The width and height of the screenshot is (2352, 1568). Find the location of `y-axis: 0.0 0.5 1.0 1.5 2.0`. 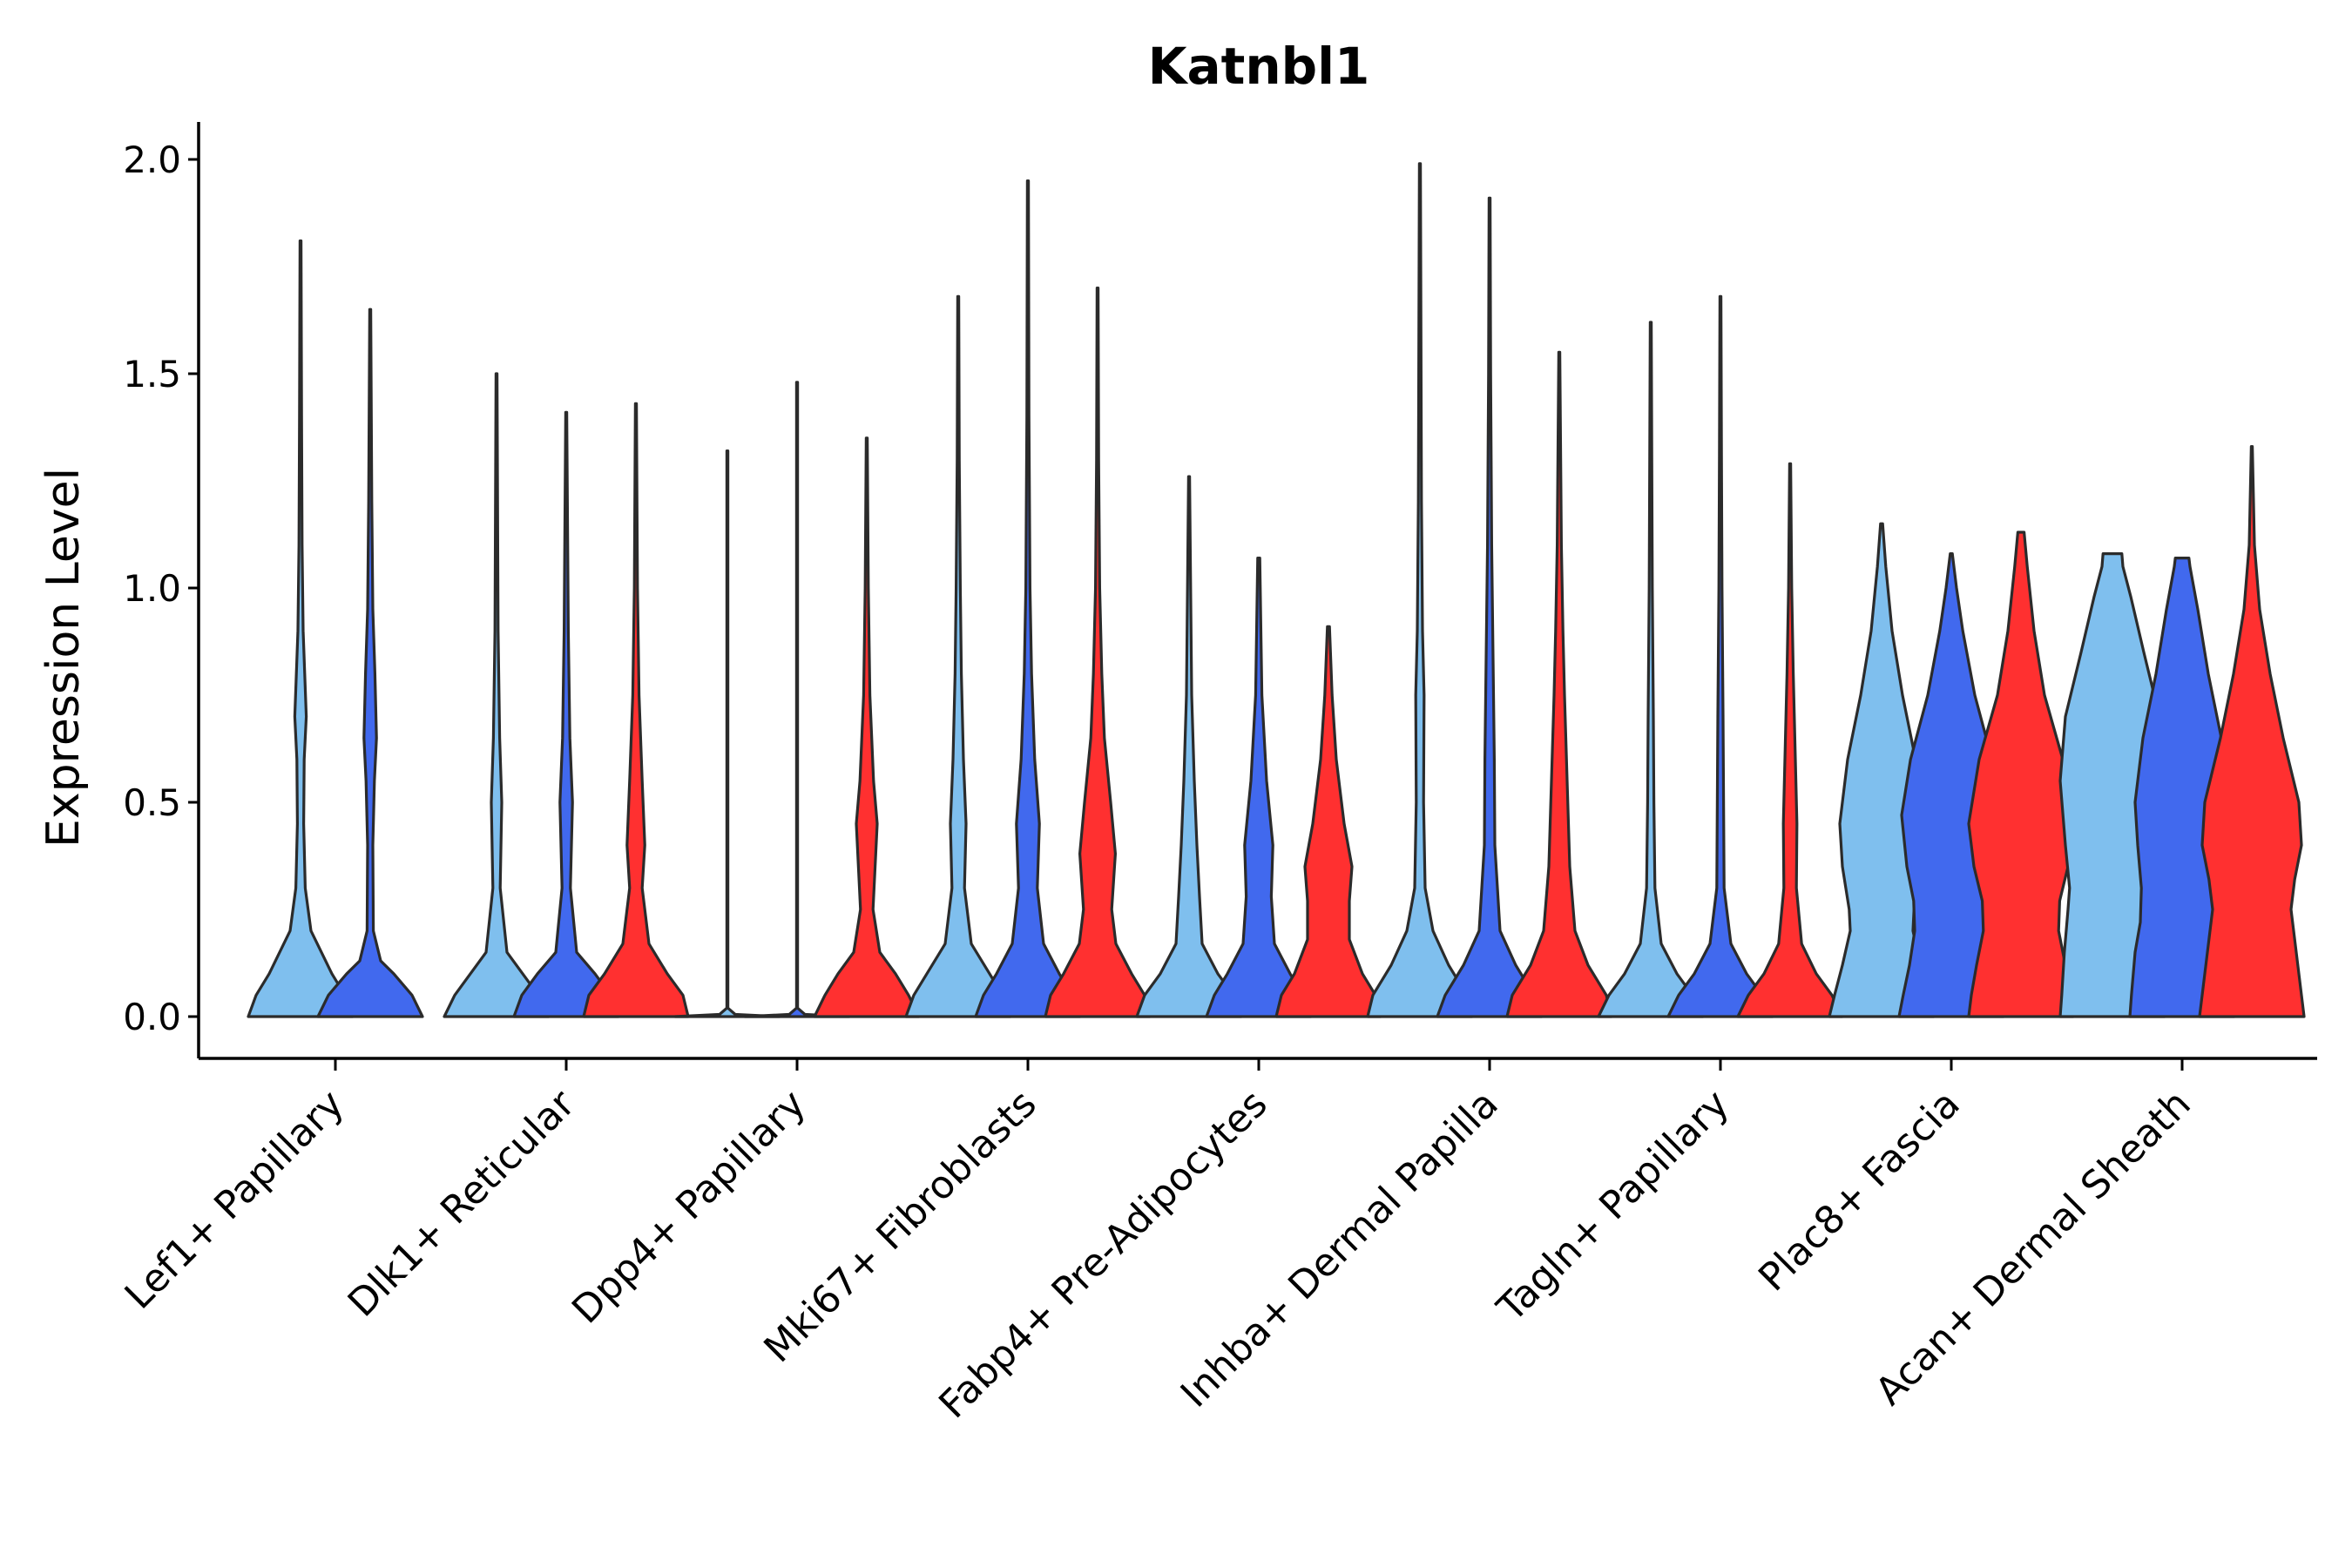

y-axis: 0.0 0.5 1.0 1.5 2.0 is located at coordinates (161, 590).